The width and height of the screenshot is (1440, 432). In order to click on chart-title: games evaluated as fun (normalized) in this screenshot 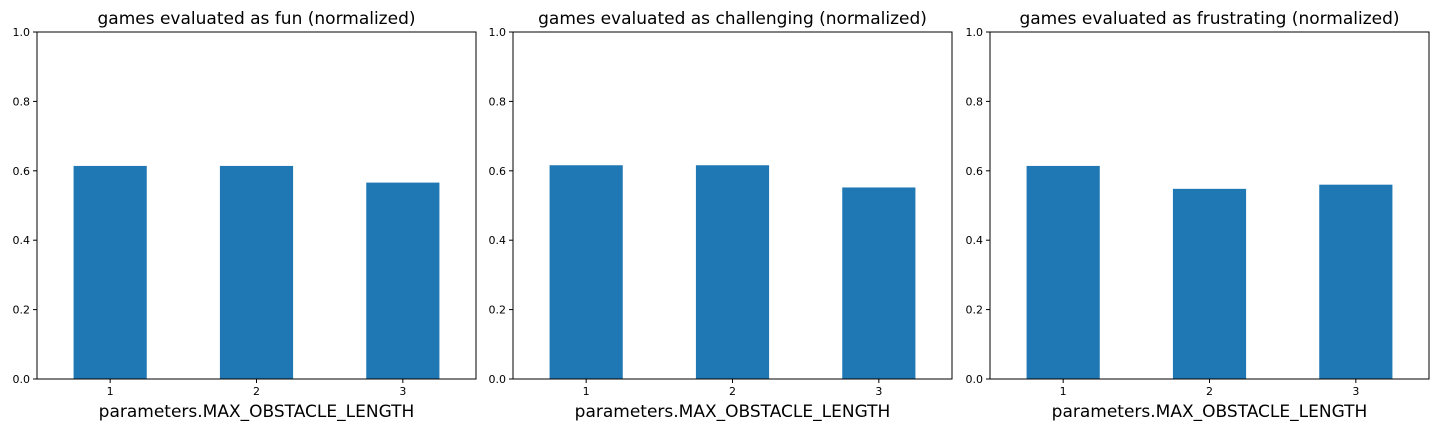, I will do `click(256, 19)`.